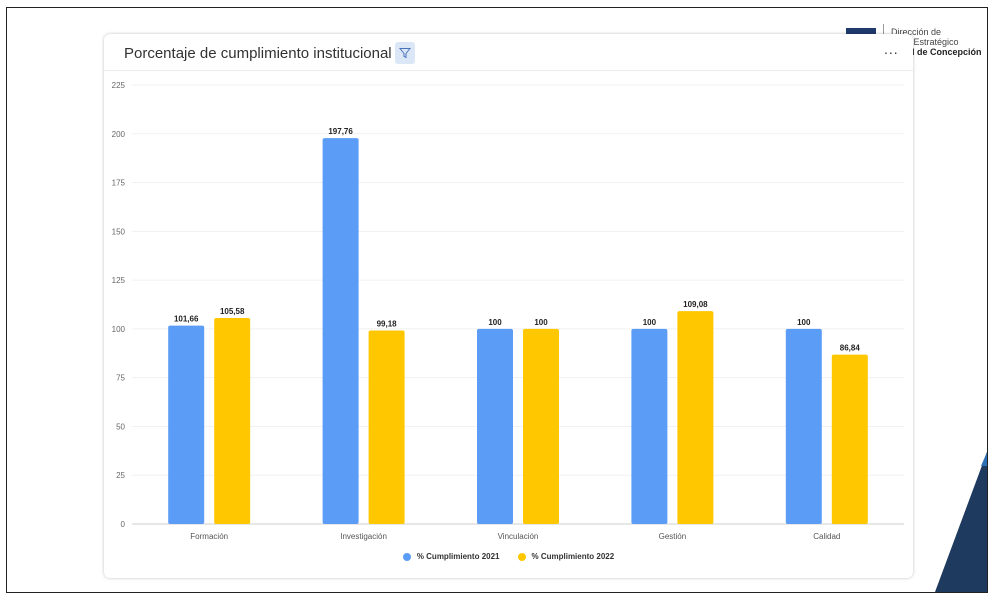 The width and height of the screenshot is (994, 600). I want to click on chart-legend: % Cumplimiento 2021 % Cumplimiento 2022, so click(508, 556).